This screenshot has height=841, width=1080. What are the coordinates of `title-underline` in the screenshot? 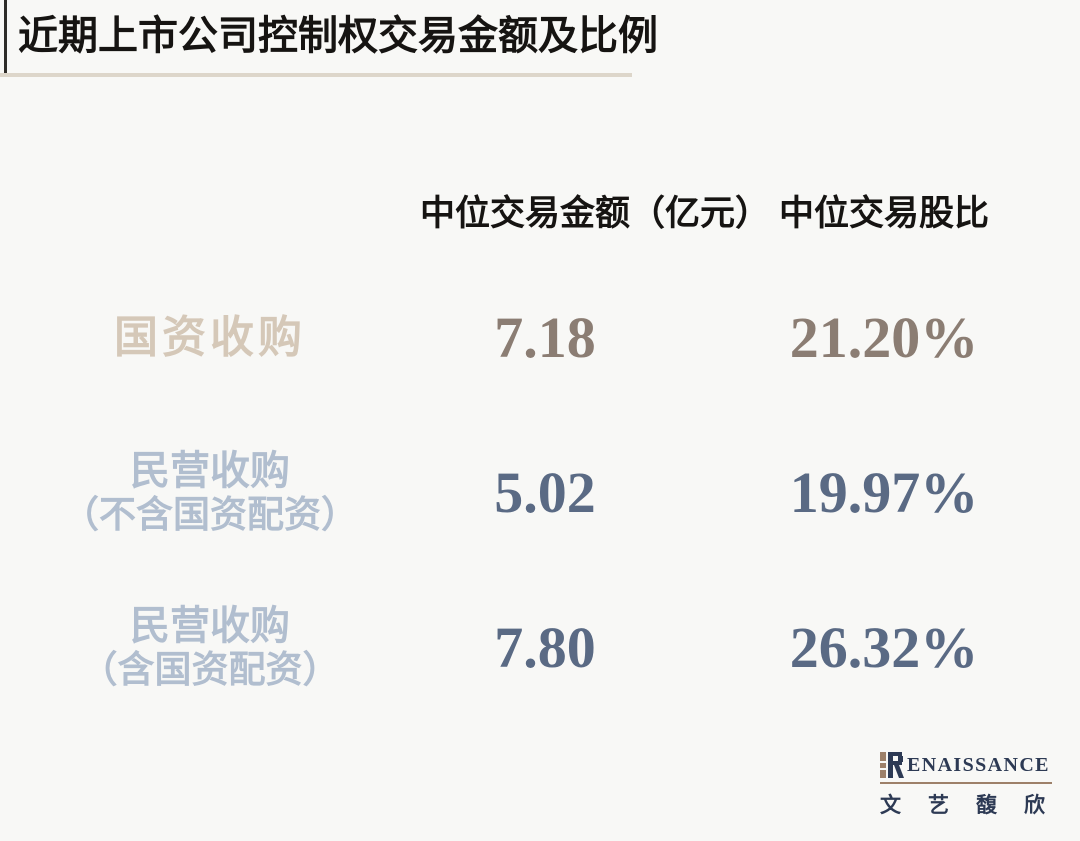 It's located at (316, 75).